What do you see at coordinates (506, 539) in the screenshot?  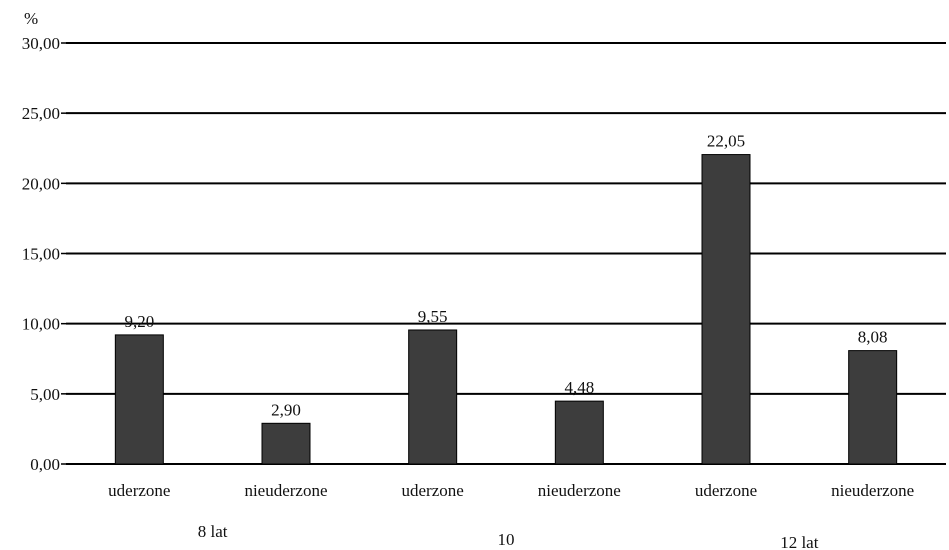 I see `group-label: 10` at bounding box center [506, 539].